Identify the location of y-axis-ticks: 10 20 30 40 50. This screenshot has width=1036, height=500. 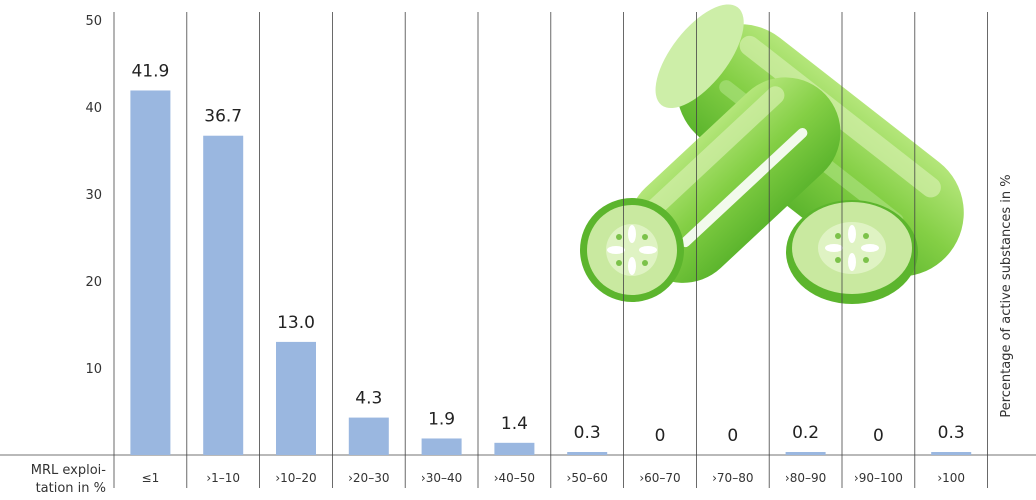
(93, 195).